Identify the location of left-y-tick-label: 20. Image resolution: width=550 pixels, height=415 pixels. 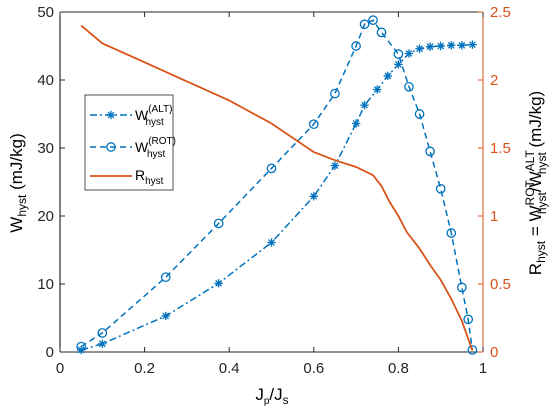
(45, 216).